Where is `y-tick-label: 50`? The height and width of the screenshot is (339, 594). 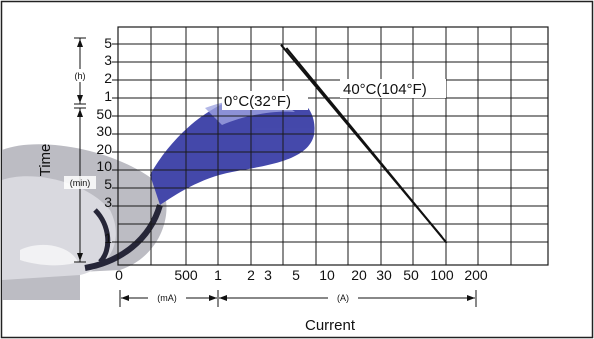
y-tick-label: 50 is located at coordinates (104, 114).